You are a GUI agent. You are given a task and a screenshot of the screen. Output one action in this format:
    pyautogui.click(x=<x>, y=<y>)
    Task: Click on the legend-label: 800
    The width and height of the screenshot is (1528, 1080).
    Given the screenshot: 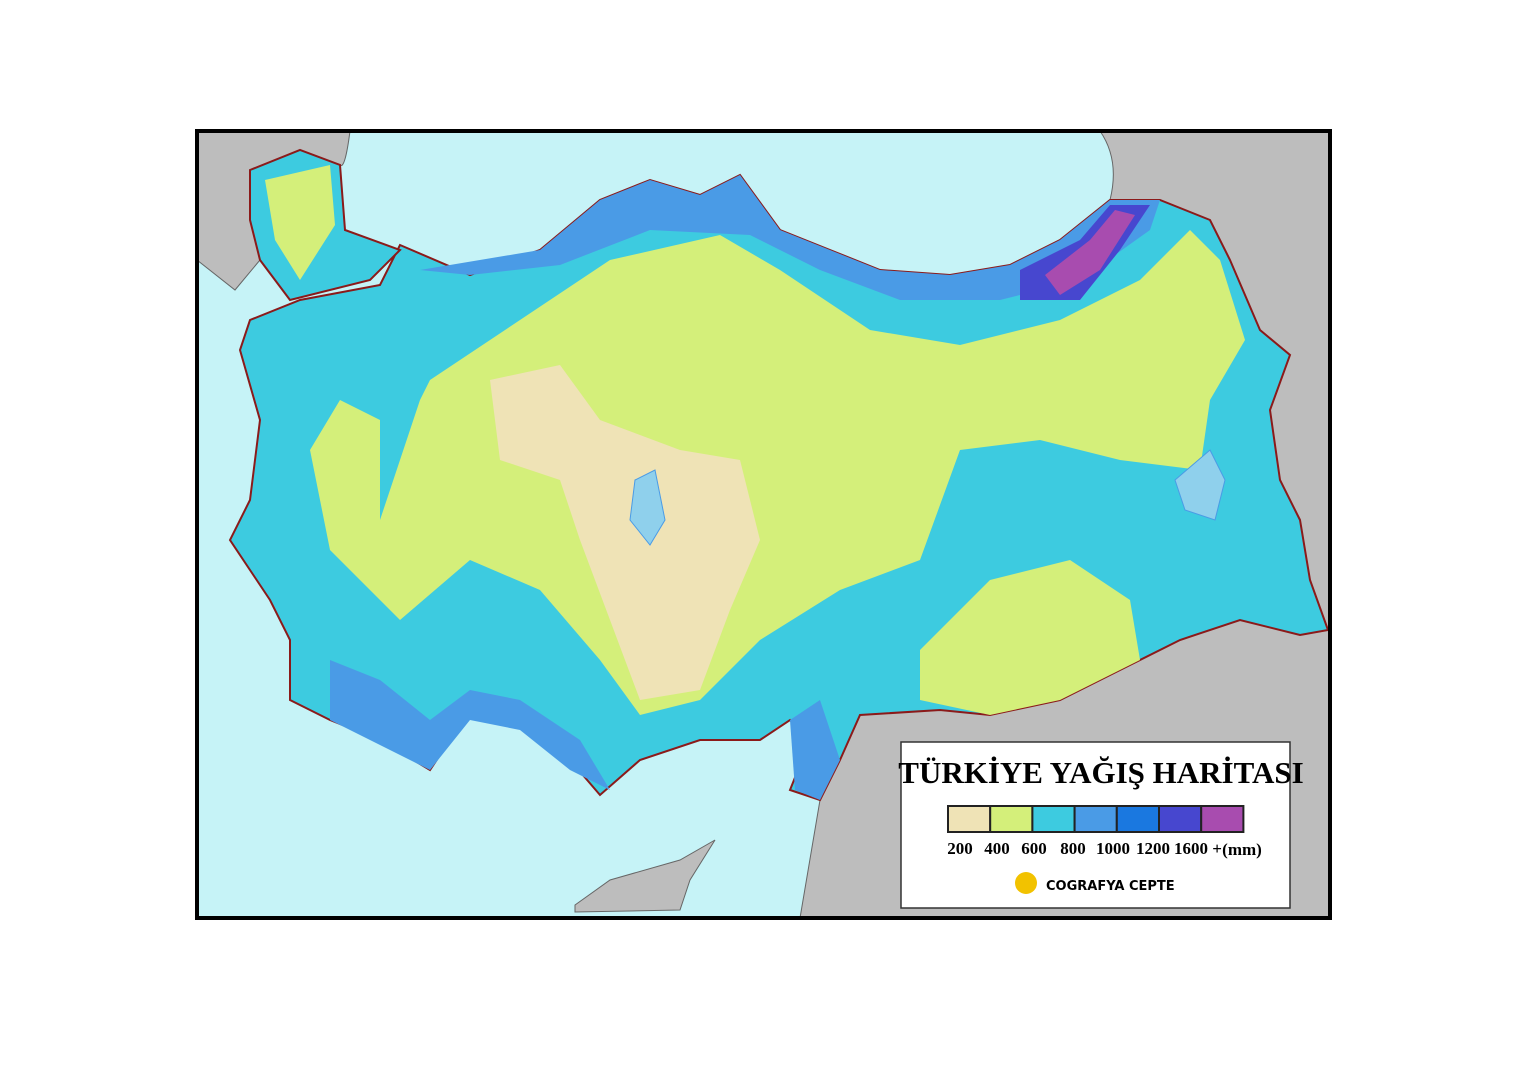 What is the action you would take?
    pyautogui.click(x=1073, y=848)
    